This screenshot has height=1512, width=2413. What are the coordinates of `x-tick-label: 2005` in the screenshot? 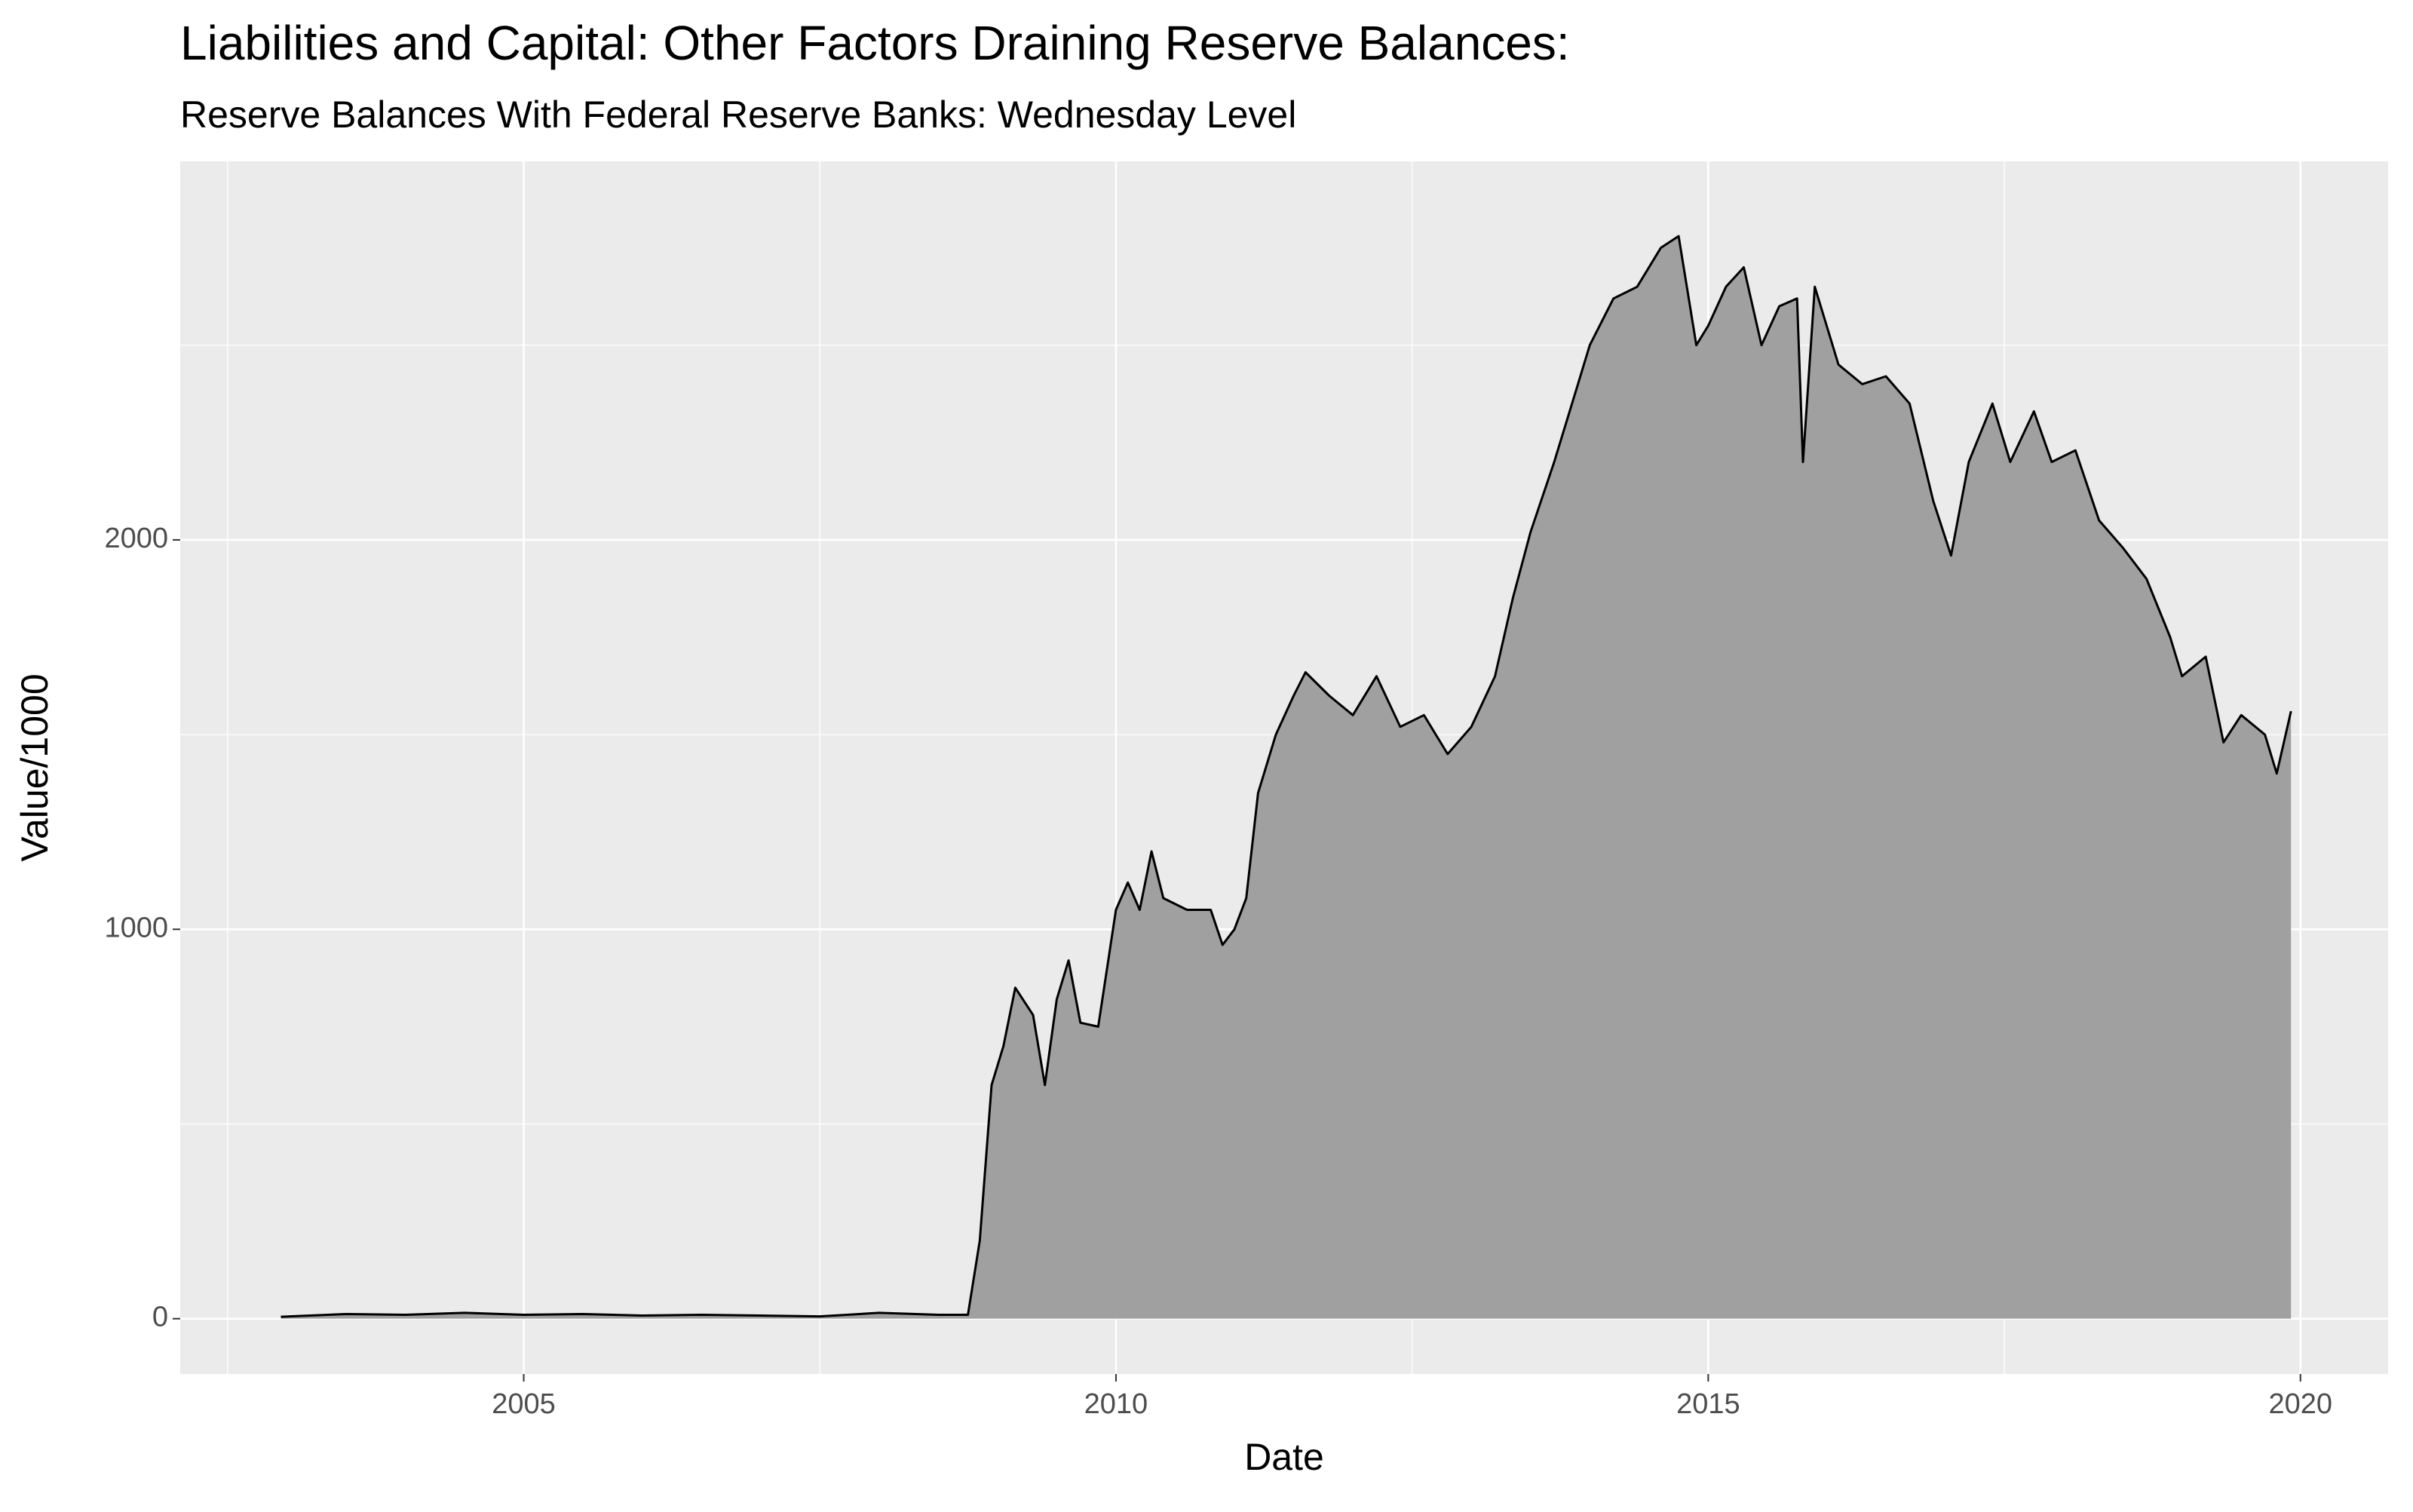 It's located at (524, 1404).